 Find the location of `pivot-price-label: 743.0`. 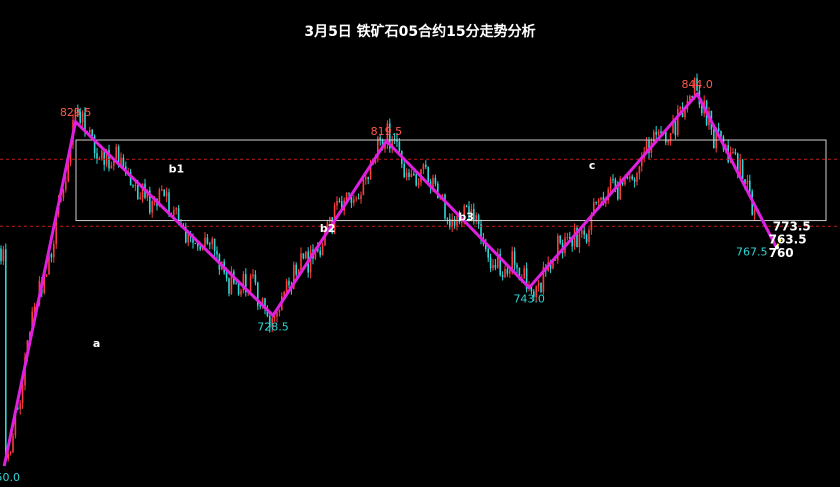

pivot-price-label: 743.0 is located at coordinates (529, 299).